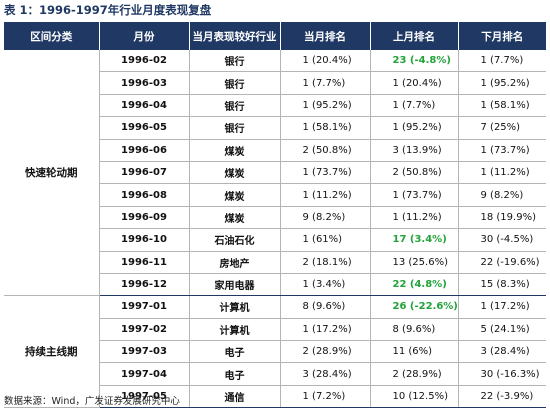 This screenshot has height=409, width=550. Describe the element at coordinates (501, 374) in the screenshot. I see `next-rank-cell: 30 (-16.3%)` at that location.